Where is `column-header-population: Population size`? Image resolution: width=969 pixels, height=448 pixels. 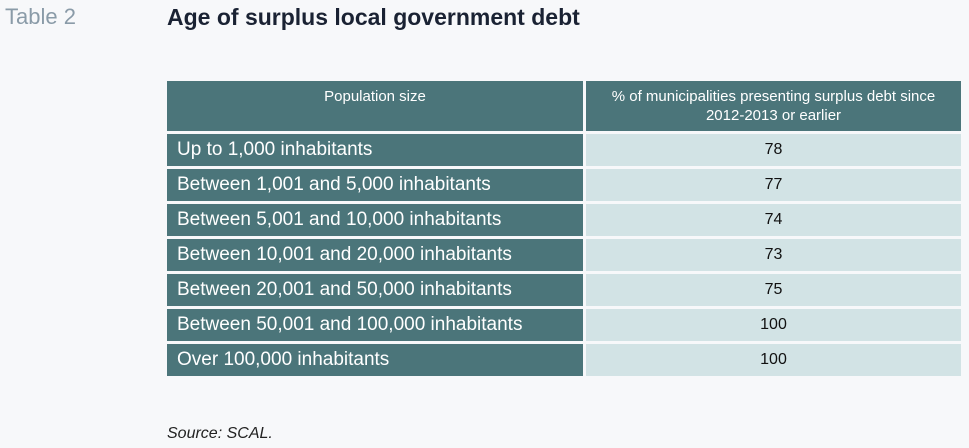
column-header-population: Population size is located at coordinates (375, 106).